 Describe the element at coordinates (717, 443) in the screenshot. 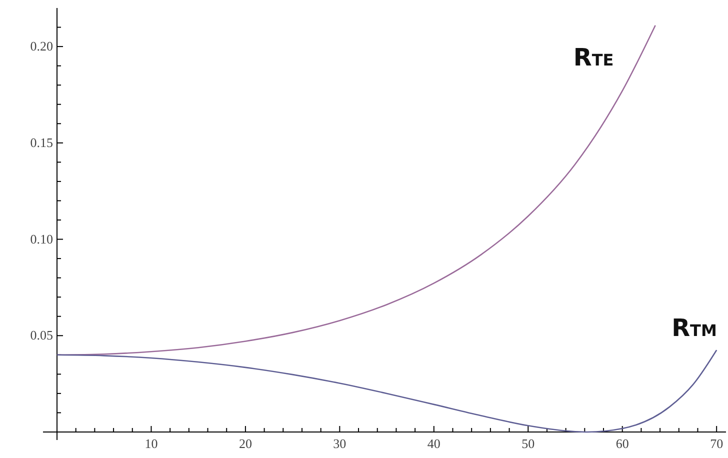

I see `x-tick-label: 70` at that location.